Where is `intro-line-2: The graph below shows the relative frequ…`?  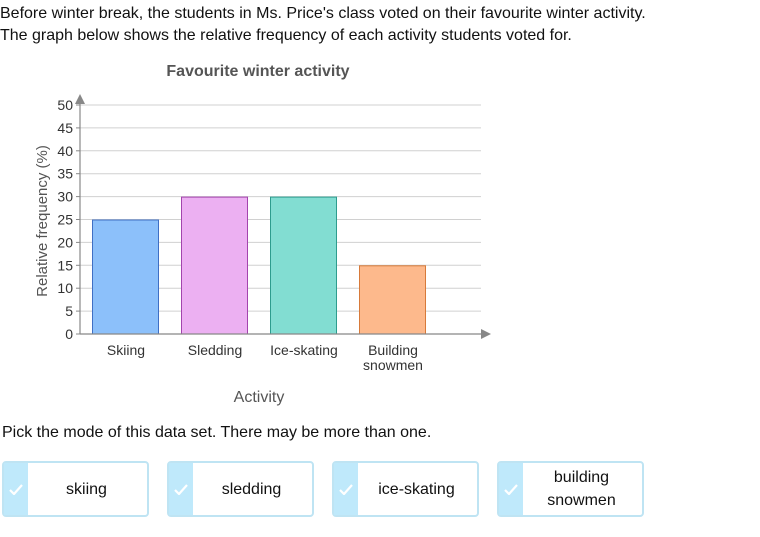 intro-line-2: The graph below shows the relative frequ… is located at coordinates (286, 35).